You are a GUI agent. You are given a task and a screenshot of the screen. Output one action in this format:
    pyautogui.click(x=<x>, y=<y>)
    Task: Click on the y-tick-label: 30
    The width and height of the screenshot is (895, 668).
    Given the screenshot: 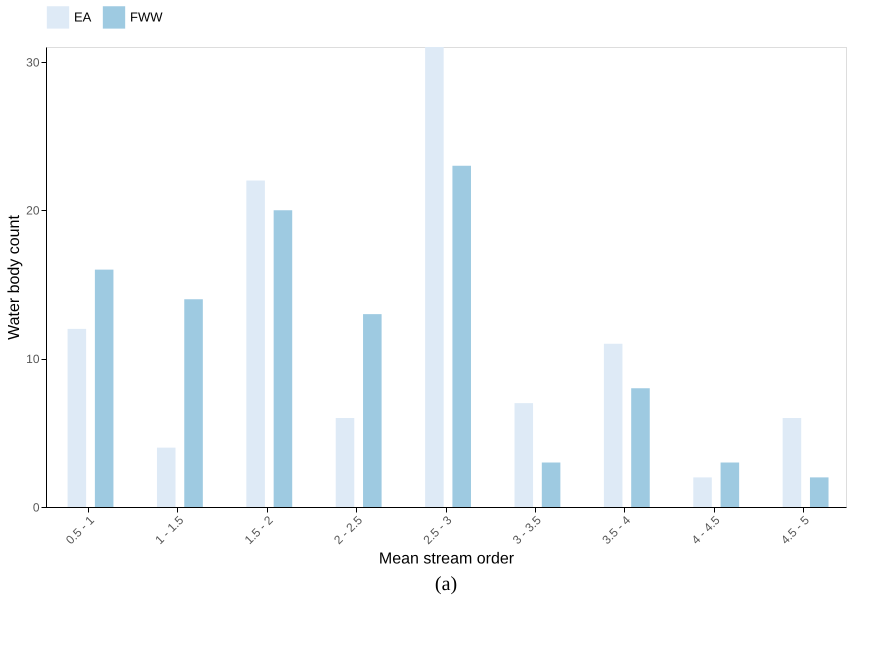 What is the action you would take?
    pyautogui.click(x=33, y=62)
    